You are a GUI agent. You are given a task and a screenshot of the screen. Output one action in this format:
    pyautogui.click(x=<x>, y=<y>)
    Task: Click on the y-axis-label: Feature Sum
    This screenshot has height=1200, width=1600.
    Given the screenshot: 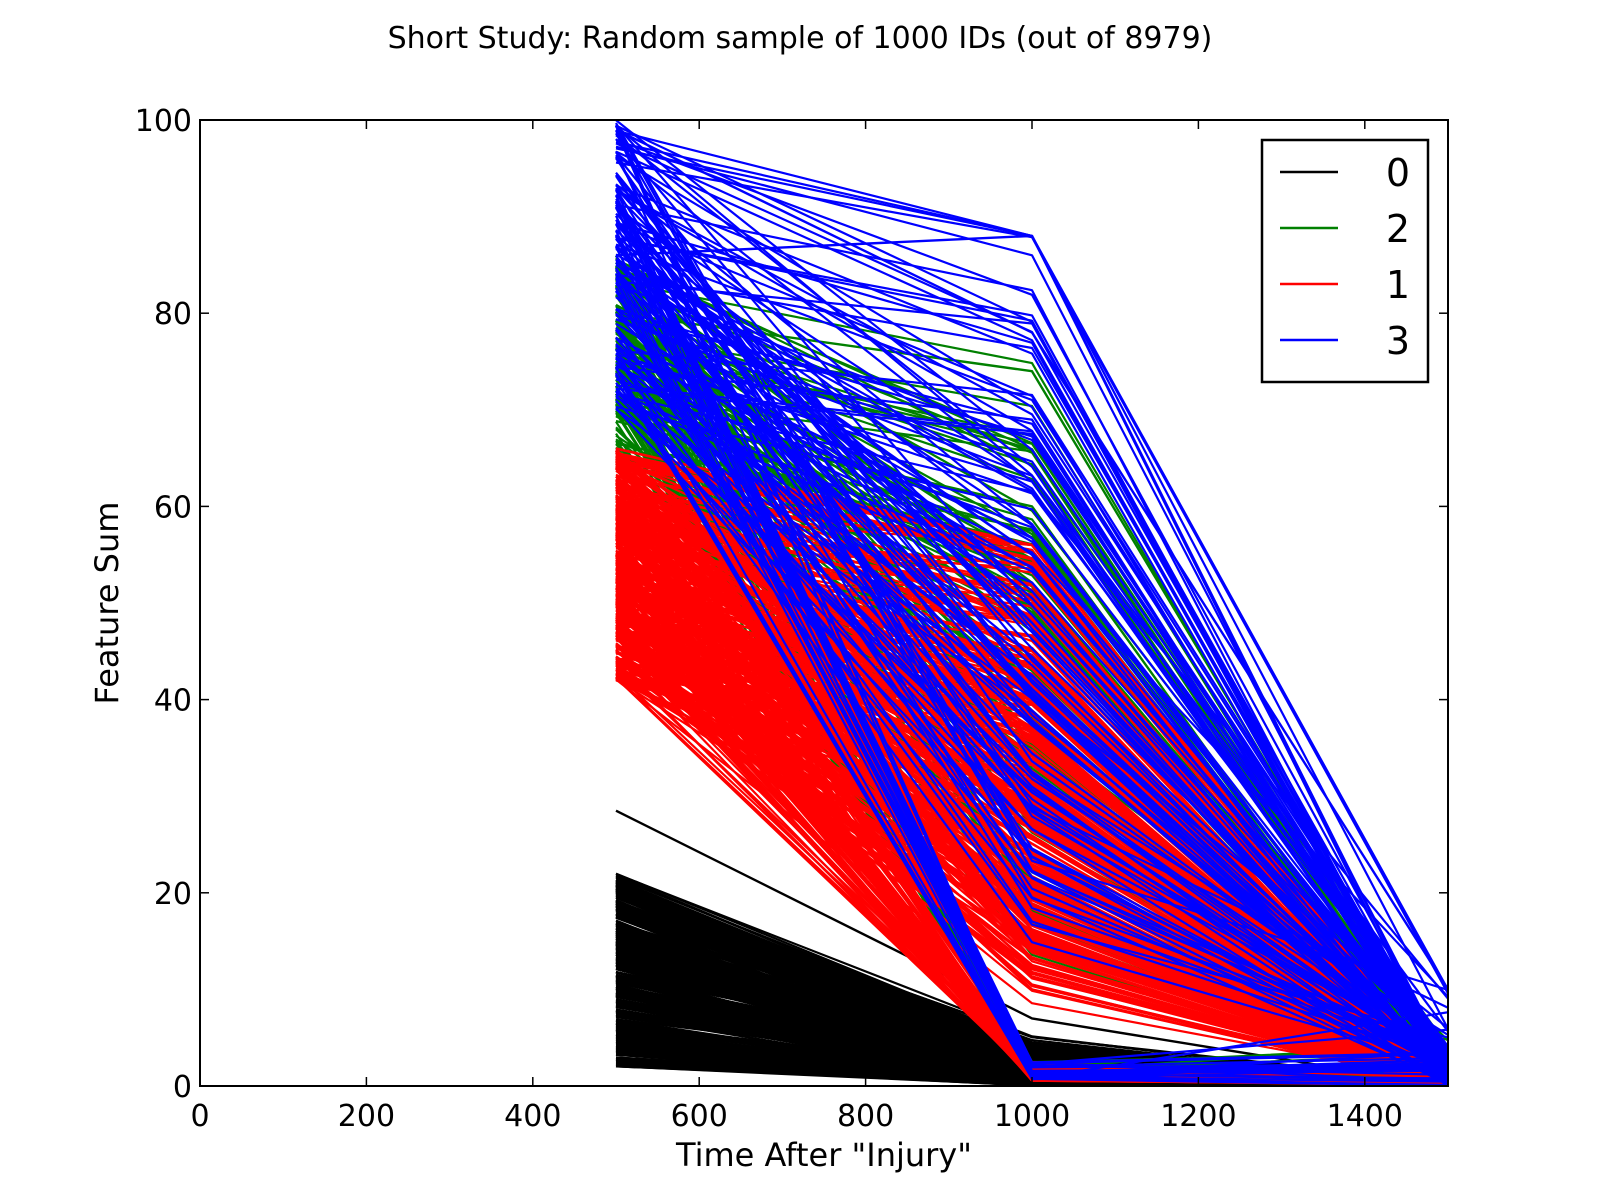 What is the action you would take?
    pyautogui.click(x=107, y=603)
    